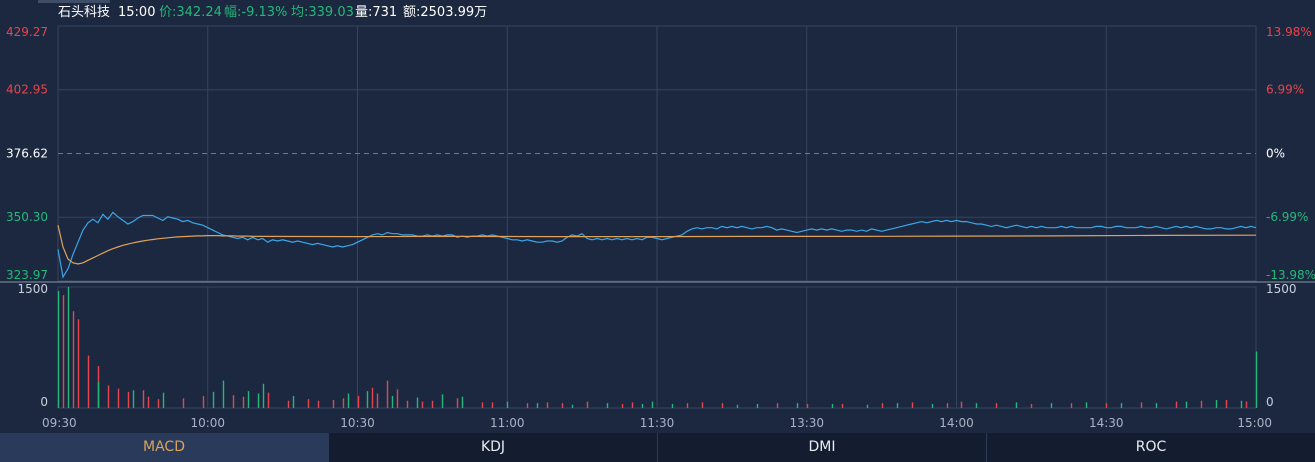 This screenshot has width=1315, height=462. I want to click on indicator-tabs: MACD KDJ DMI ROC, so click(657, 447).